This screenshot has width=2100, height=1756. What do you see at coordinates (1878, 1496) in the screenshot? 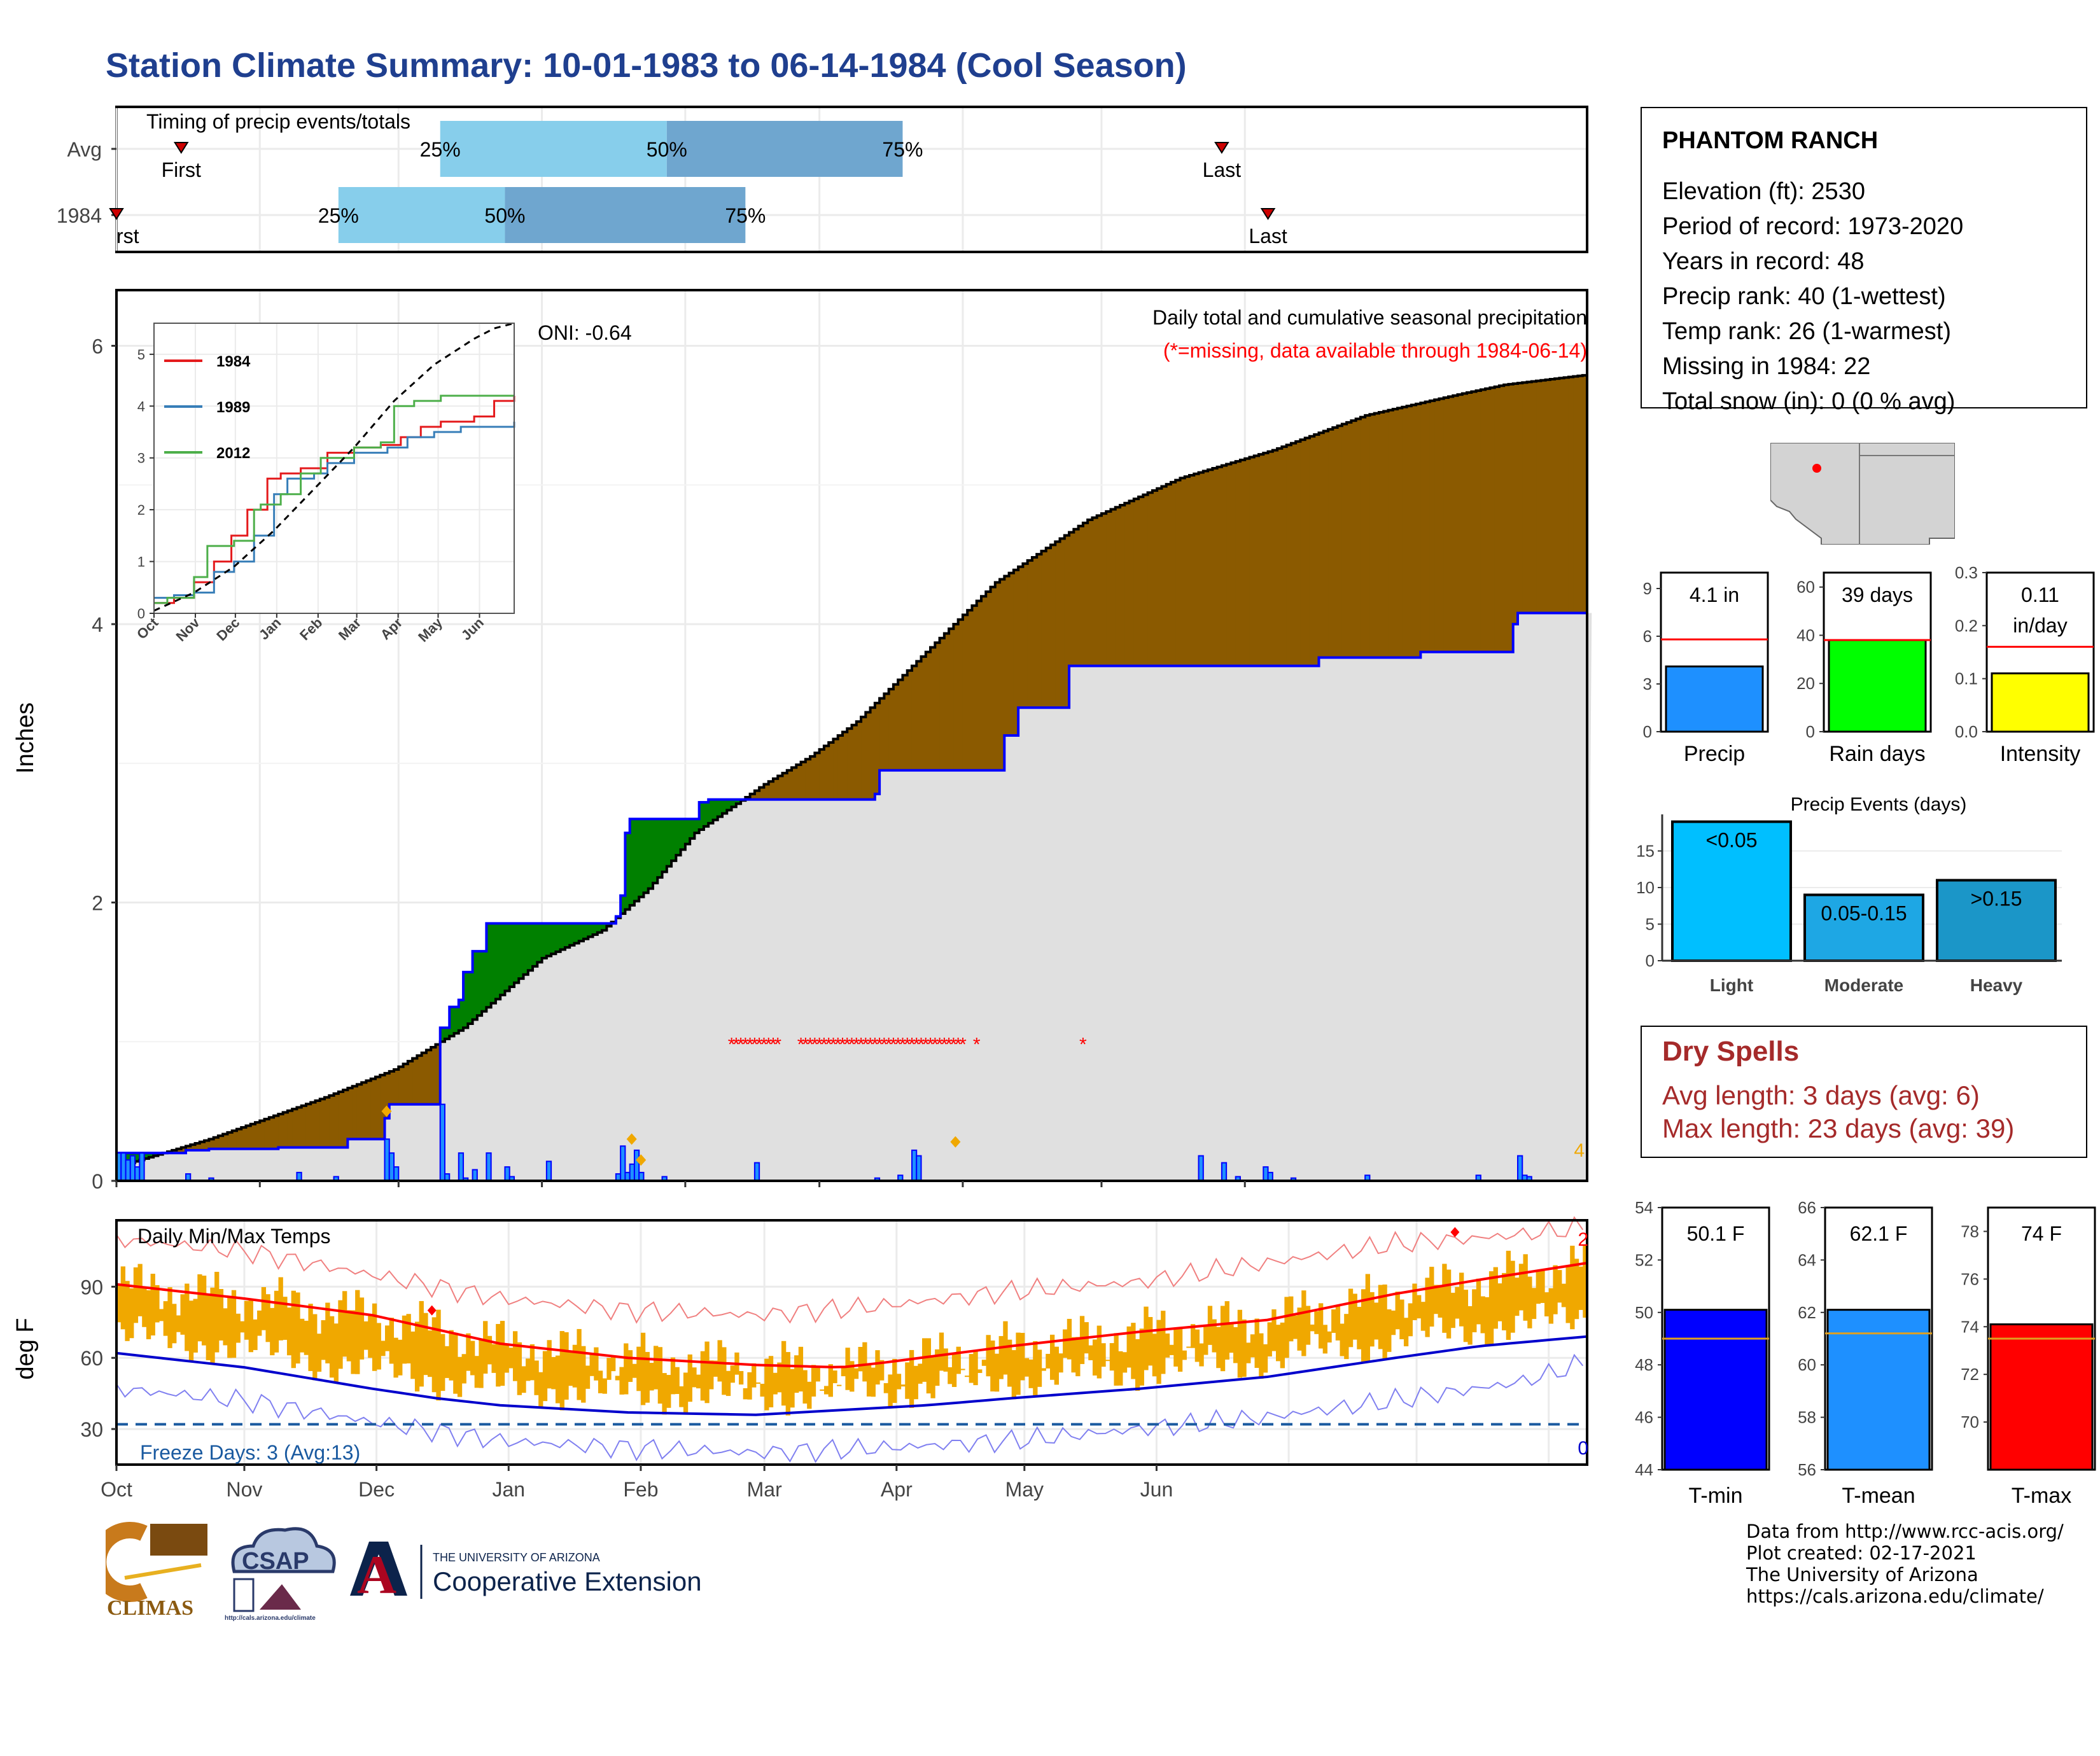
I see `temp-category-label: T-mean` at bounding box center [1878, 1496].